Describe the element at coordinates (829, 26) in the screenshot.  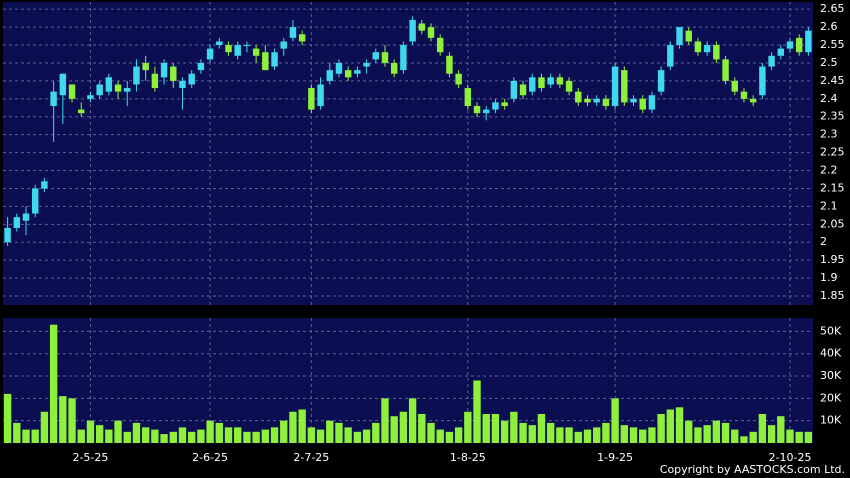
I see `y-tick-label: 2.6` at that location.